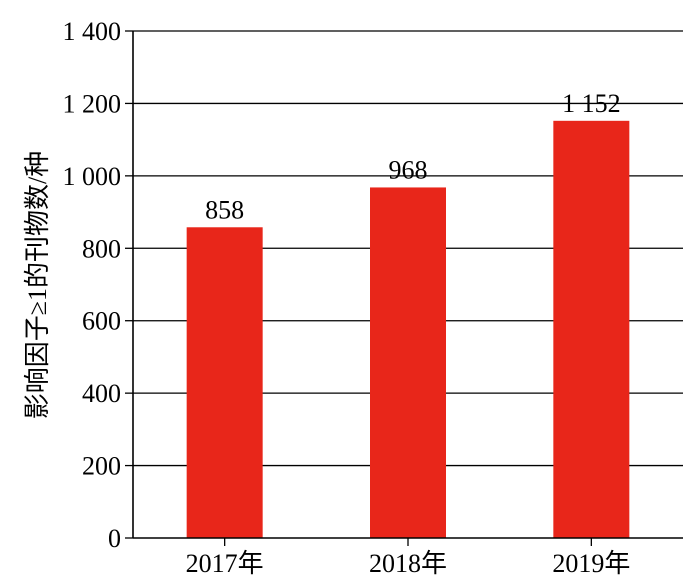  Describe the element at coordinates (225, 563) in the screenshot. I see `category-label: 2017年` at that location.